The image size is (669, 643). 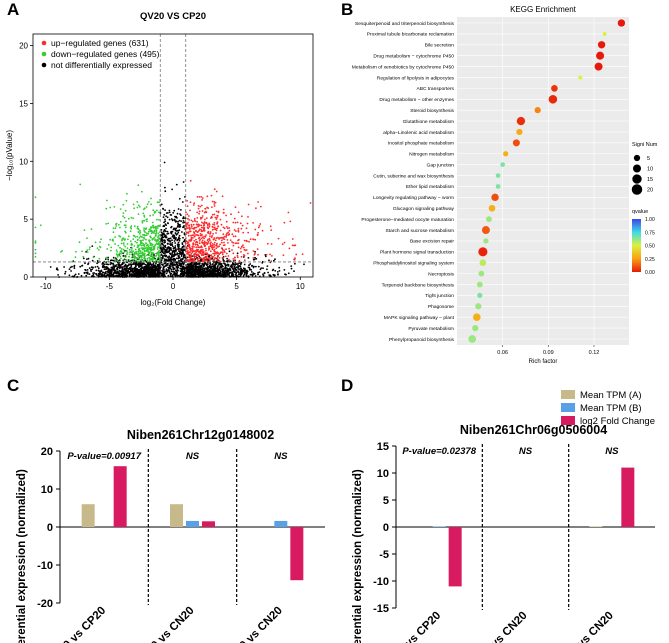 I want to click on pathway-point, so click(x=519, y=132).